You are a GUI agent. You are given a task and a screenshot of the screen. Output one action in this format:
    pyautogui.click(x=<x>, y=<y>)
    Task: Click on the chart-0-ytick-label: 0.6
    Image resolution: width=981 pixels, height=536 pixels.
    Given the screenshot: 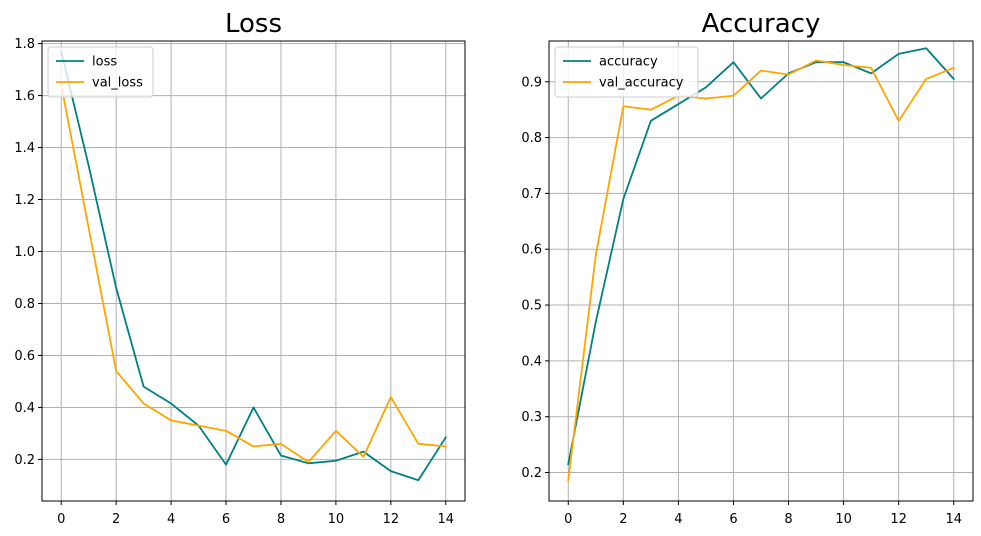 What is the action you would take?
    pyautogui.click(x=24, y=356)
    